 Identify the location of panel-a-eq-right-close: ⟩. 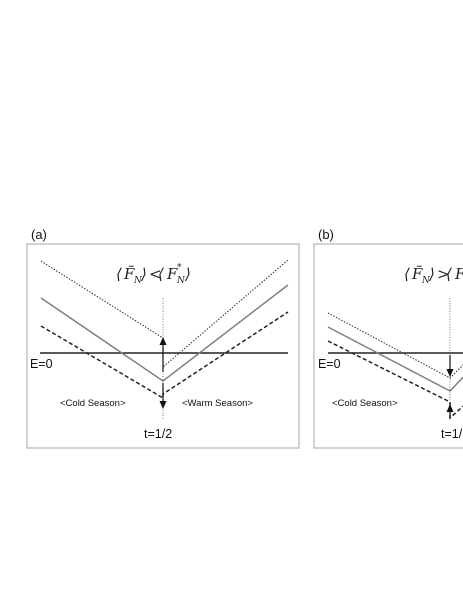
(187, 274).